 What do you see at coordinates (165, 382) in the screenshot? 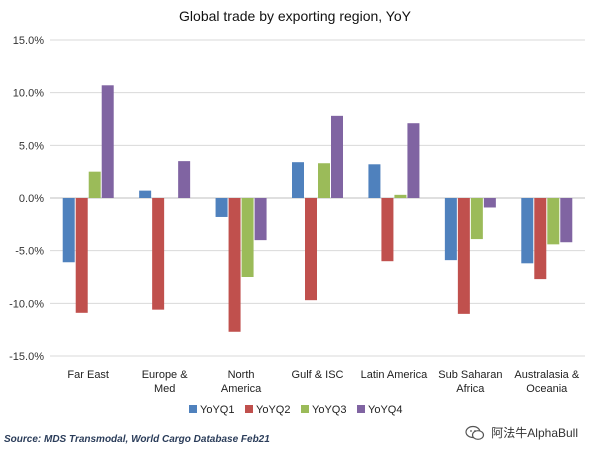
I see `category-label: Europe & Med` at bounding box center [165, 382].